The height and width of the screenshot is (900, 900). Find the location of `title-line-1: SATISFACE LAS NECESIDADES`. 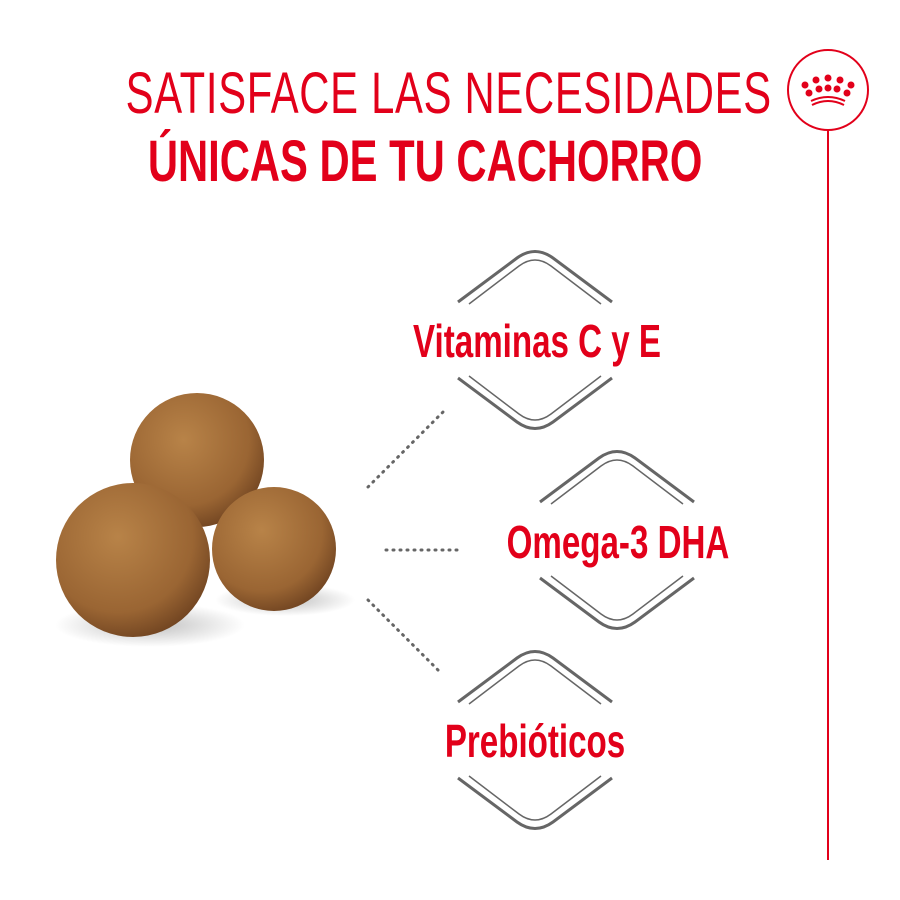

title-line-1: SATISFACE LAS NECESIDADES is located at coordinates (448, 93).